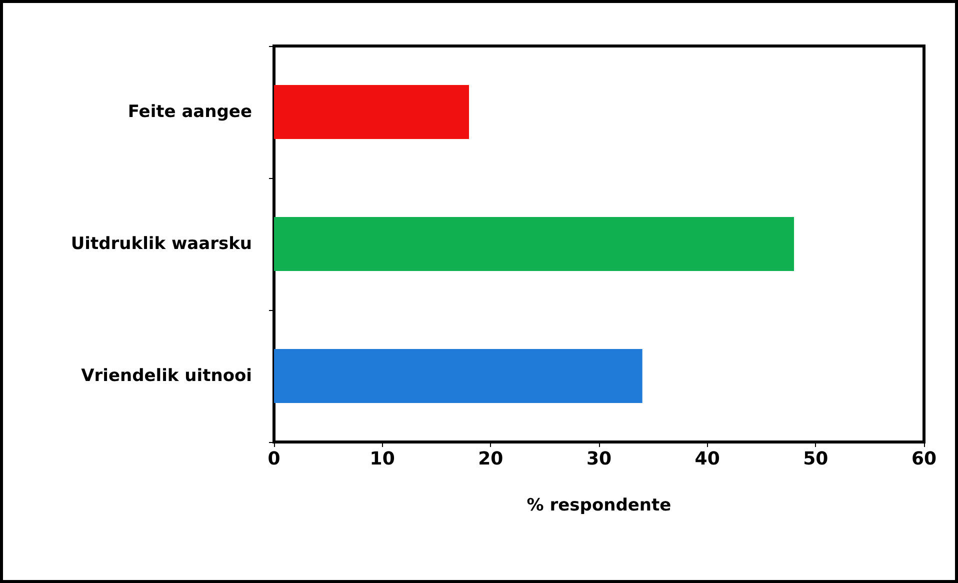 This screenshot has height=583, width=958. What do you see at coordinates (815, 459) in the screenshot?
I see `x-tick-label: 50` at bounding box center [815, 459].